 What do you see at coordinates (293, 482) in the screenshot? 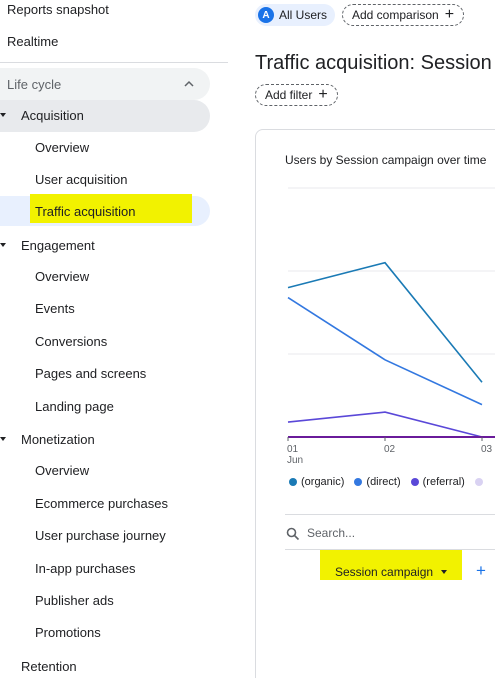
I see `legend-dot-organic` at bounding box center [293, 482].